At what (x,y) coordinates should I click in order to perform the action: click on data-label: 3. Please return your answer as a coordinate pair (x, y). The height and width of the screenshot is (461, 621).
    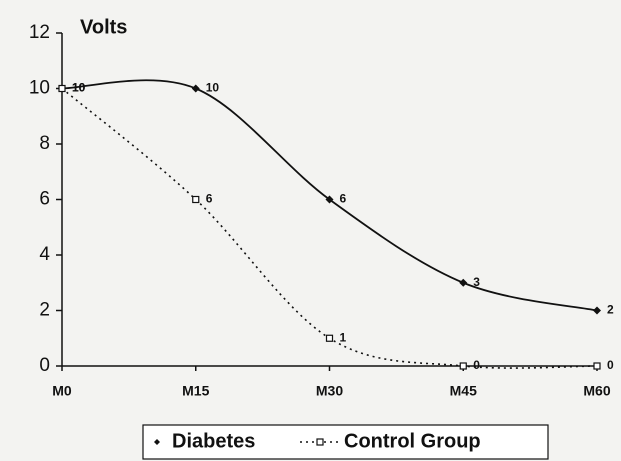
    Looking at the image, I should click on (476, 282).